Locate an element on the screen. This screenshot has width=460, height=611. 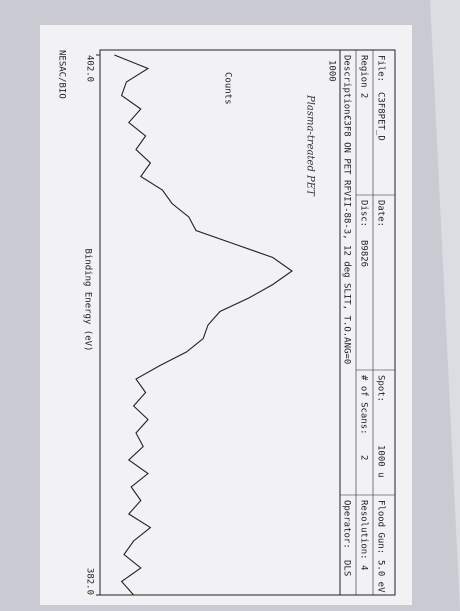
header-cell: Flood Gun: is located at coordinates (381, 527).